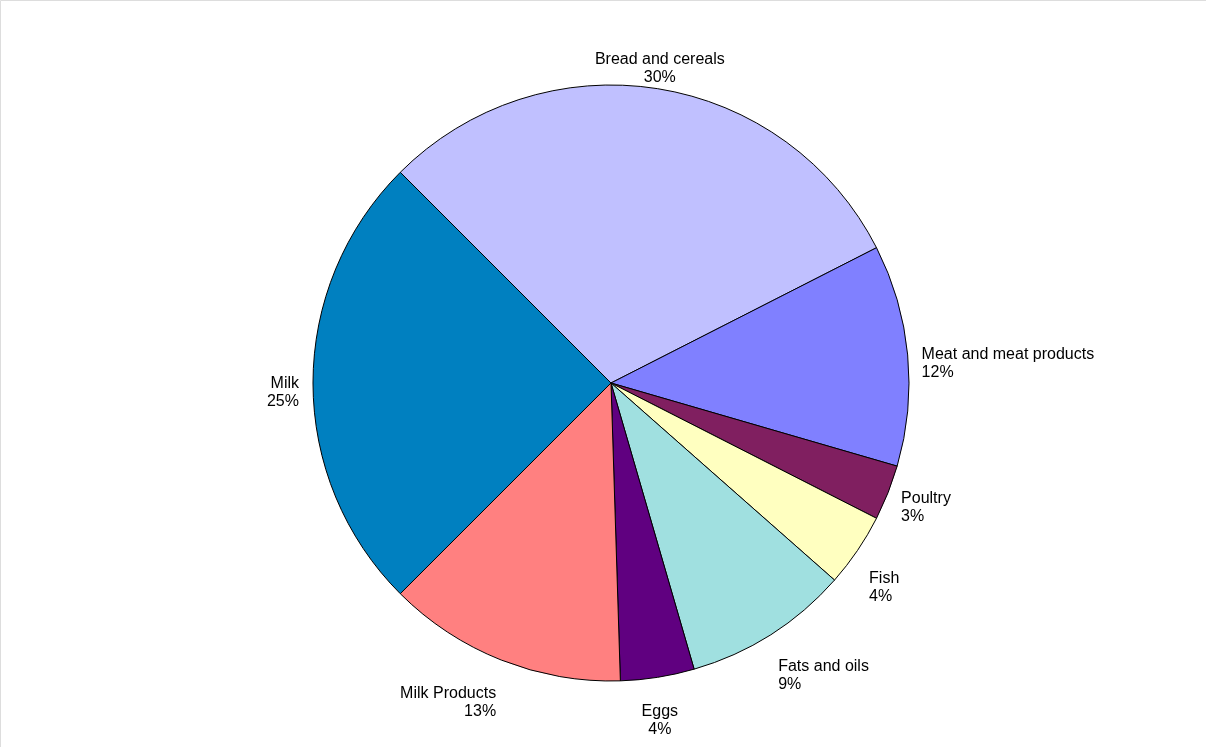 This screenshot has height=749, width=1208. What do you see at coordinates (480, 711) in the screenshot?
I see `data-label: 13%` at bounding box center [480, 711].